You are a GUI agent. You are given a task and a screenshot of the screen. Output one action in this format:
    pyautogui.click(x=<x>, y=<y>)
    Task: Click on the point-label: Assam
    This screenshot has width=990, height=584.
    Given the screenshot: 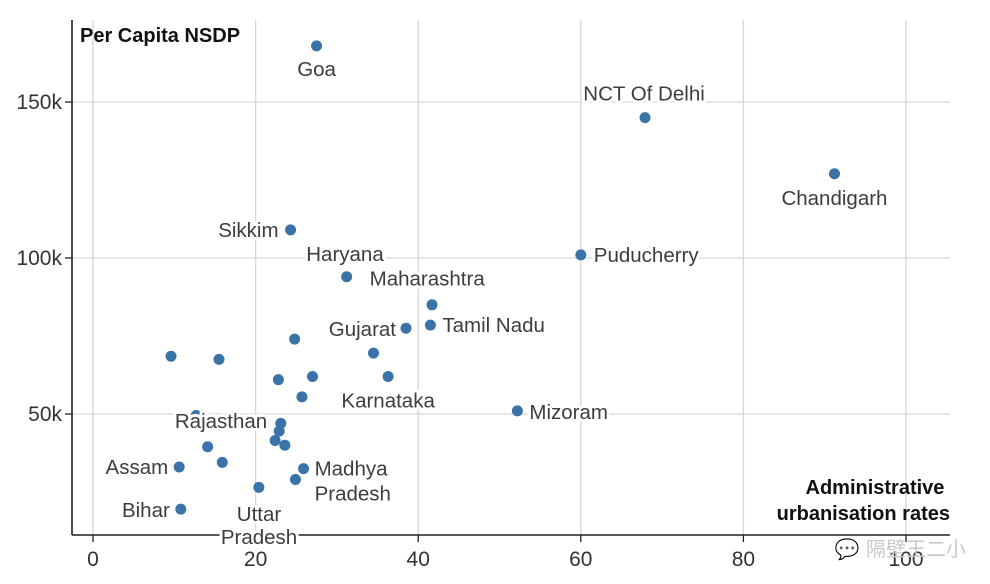 What is the action you would take?
    pyautogui.click(x=137, y=467)
    